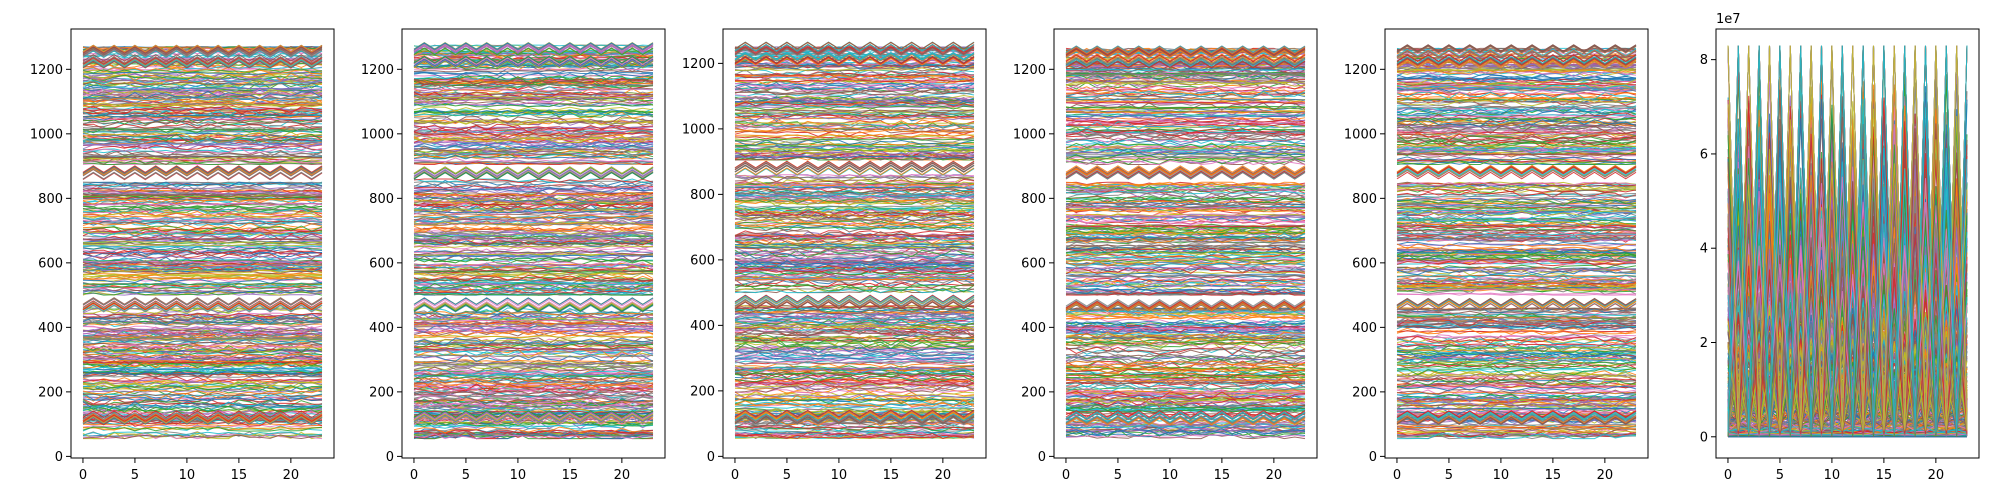  What do you see at coordinates (381, 392) in the screenshot?
I see `y-tick-label: 200` at bounding box center [381, 392].